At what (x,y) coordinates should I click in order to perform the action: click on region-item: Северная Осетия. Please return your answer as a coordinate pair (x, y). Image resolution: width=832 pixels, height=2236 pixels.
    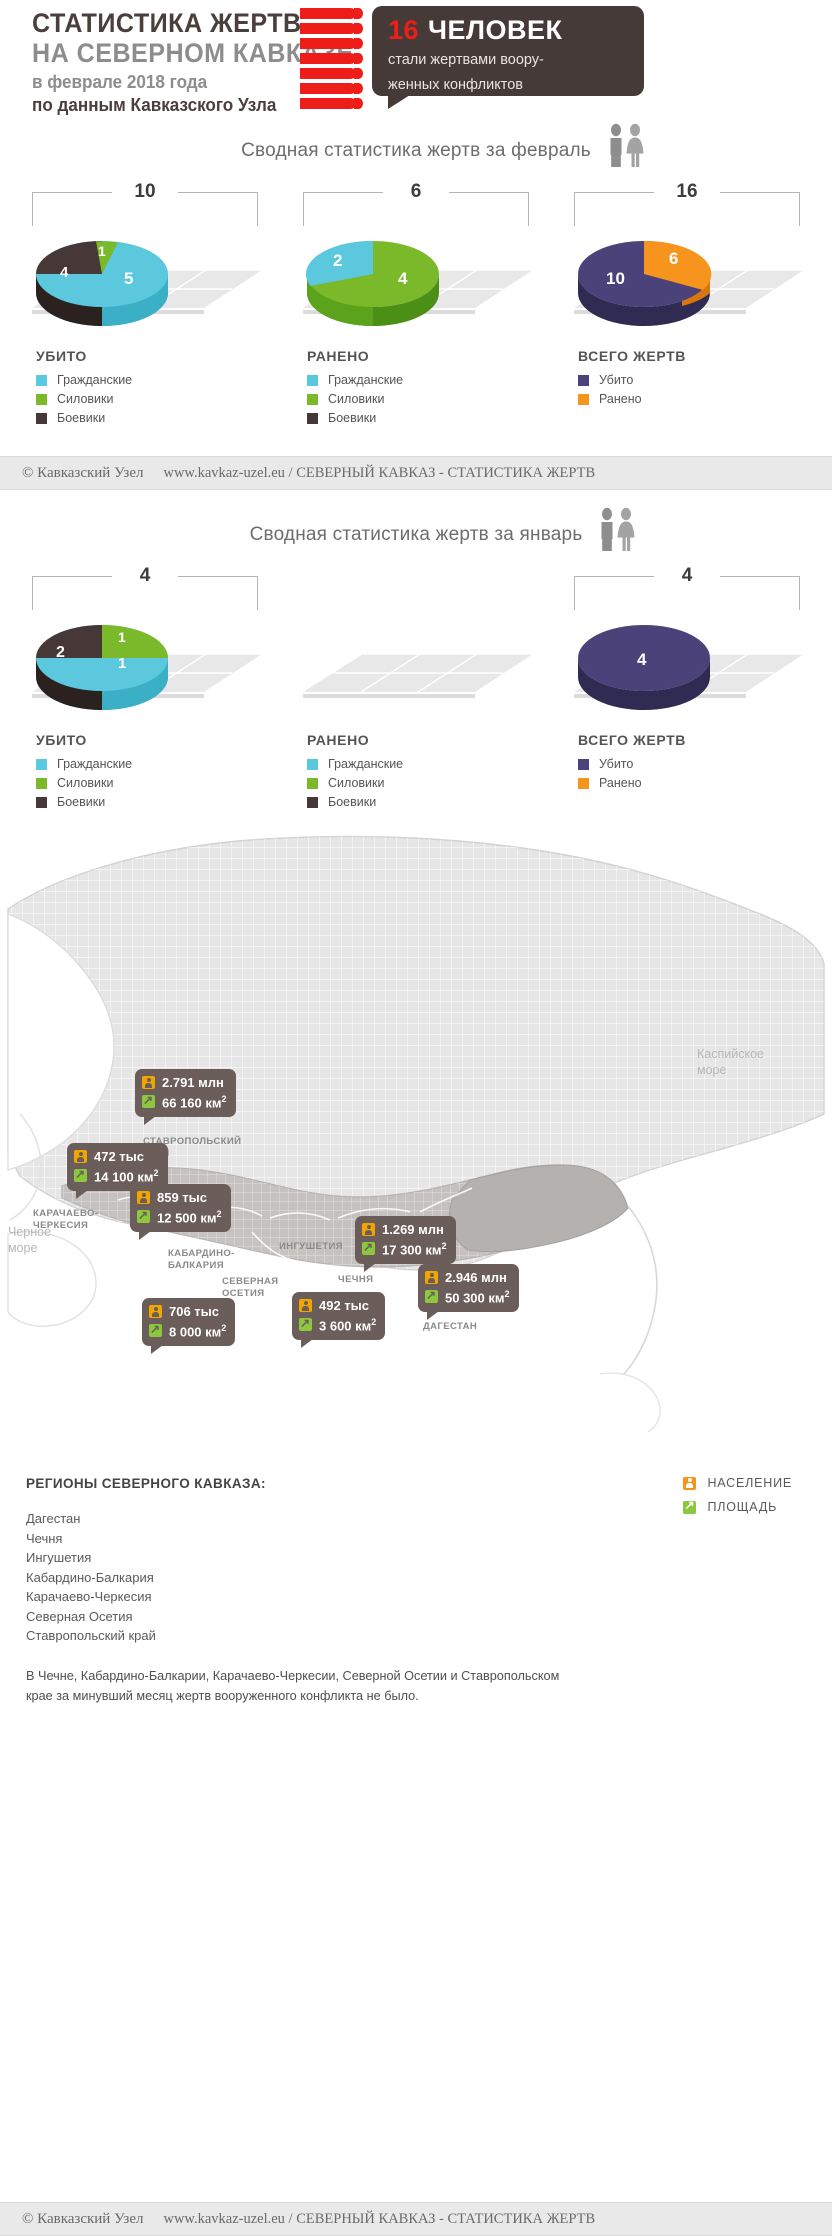
    Looking at the image, I should click on (79, 1616).